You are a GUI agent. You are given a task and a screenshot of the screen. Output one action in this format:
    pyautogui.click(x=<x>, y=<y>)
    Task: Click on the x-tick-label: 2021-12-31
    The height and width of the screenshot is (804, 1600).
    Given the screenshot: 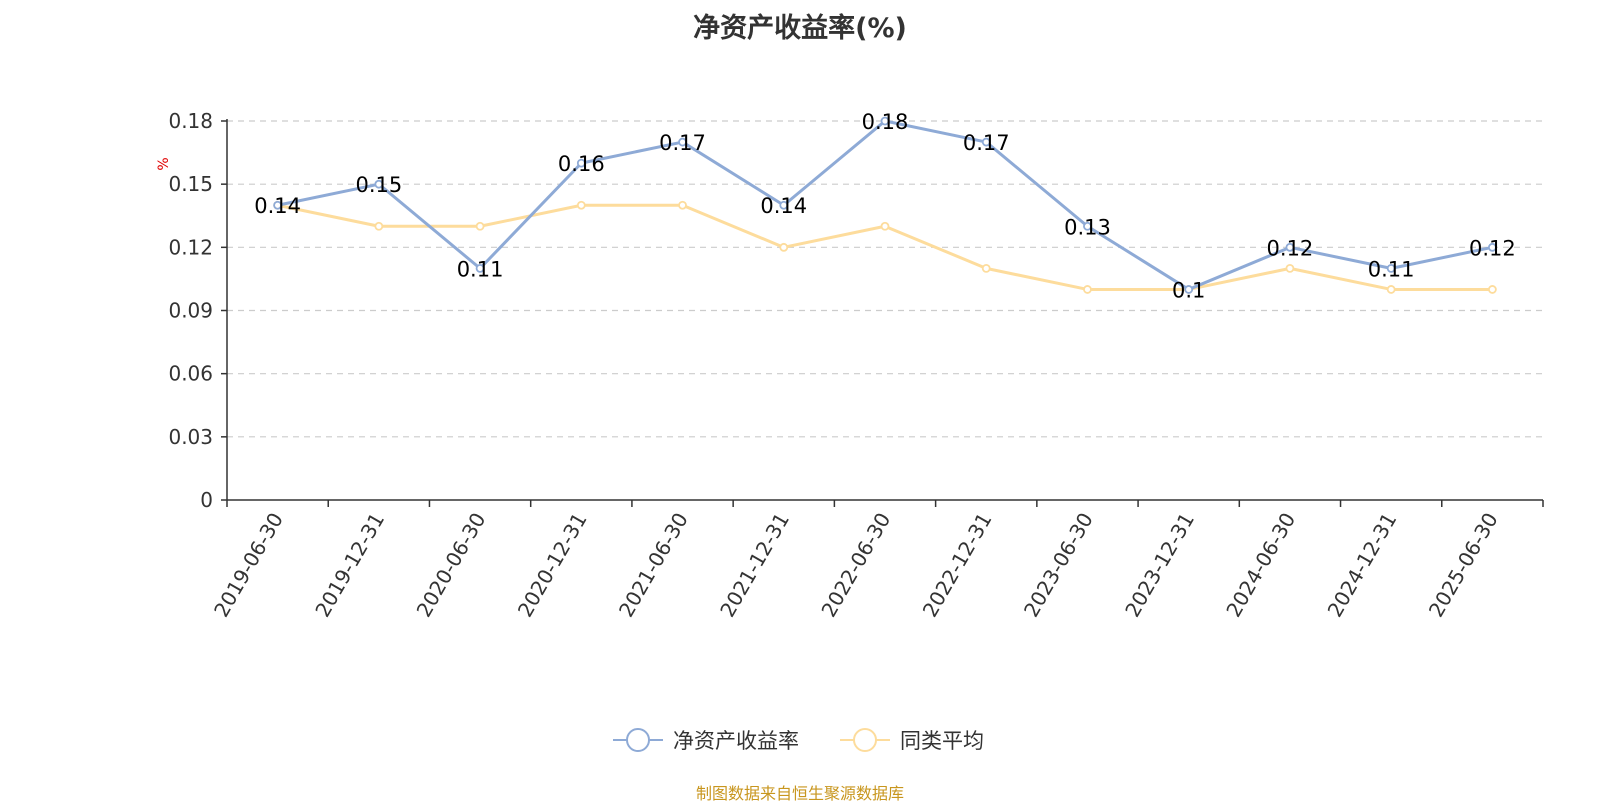 What is the action you would take?
    pyautogui.click(x=754, y=565)
    